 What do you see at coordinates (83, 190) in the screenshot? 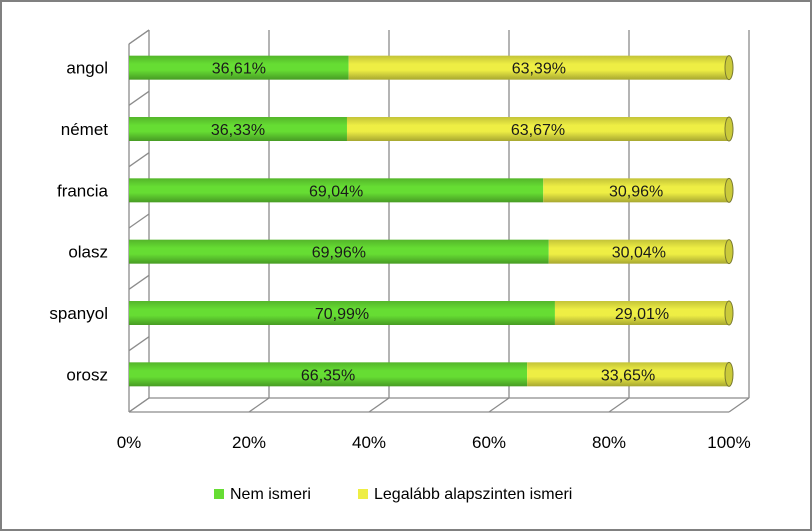
I see `category-label: francia` at bounding box center [83, 190].